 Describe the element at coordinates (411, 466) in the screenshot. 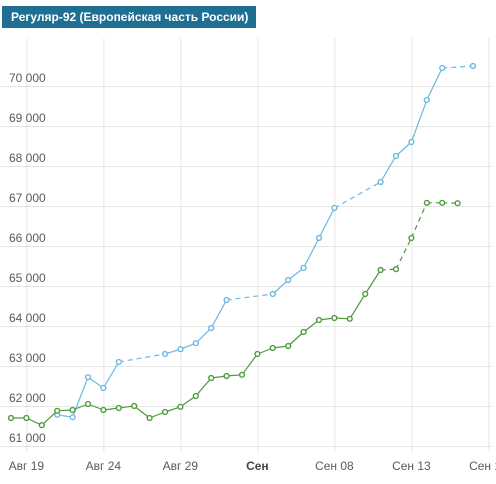

I see `x-tick-label: Сен 13` at that location.